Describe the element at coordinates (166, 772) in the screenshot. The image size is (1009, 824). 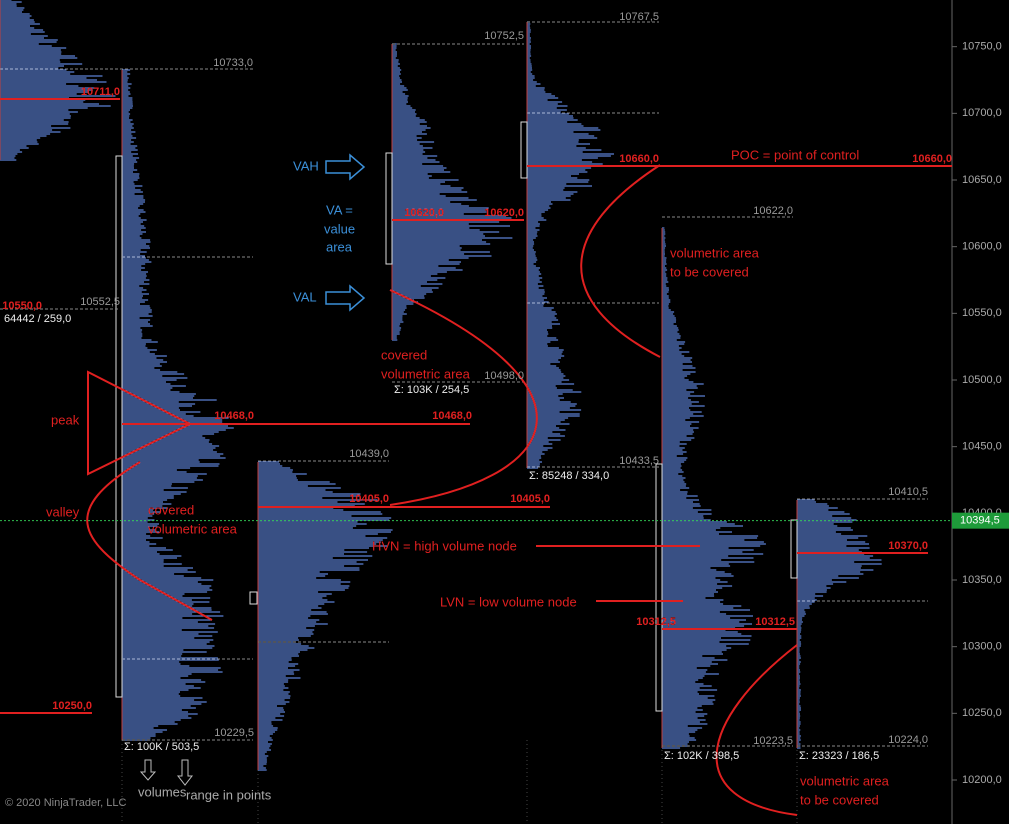
I see `down-arrows` at that location.